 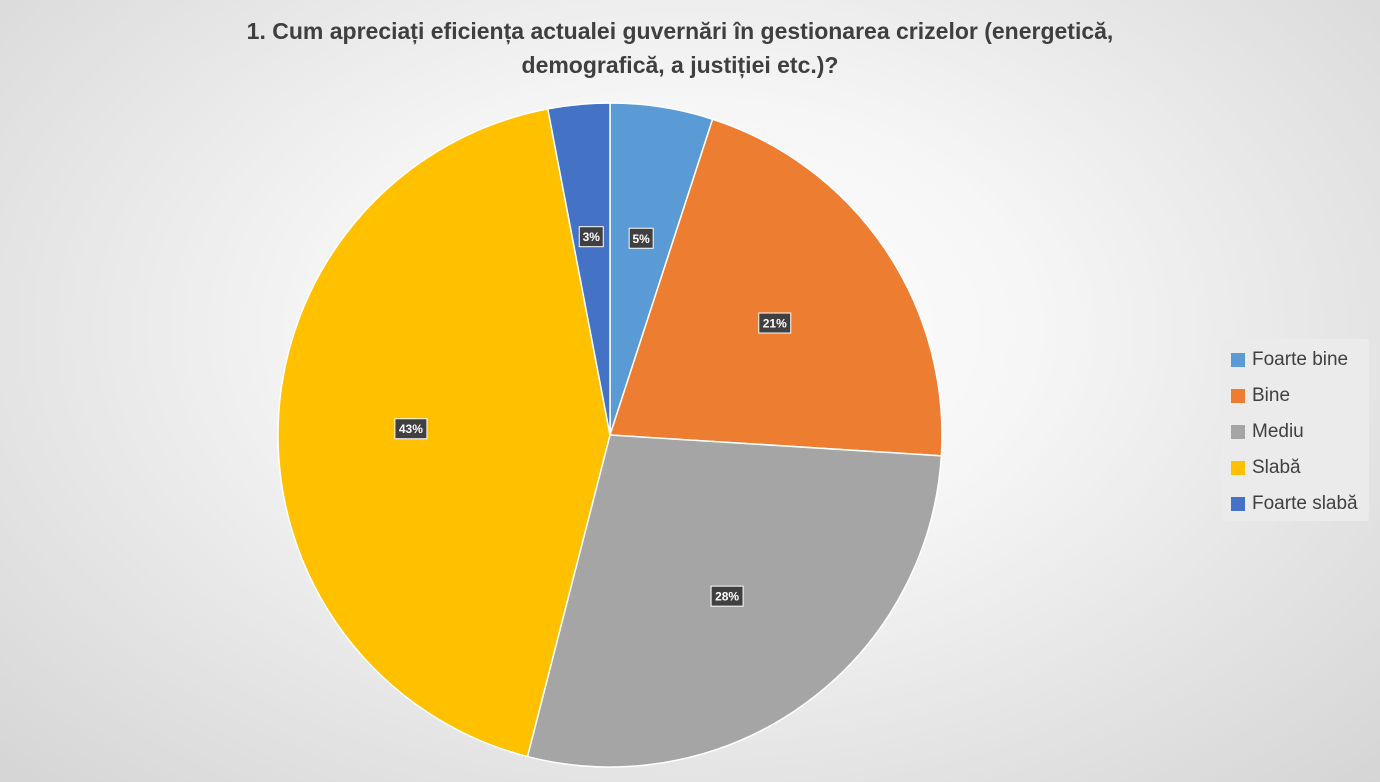 What do you see at coordinates (680, 65) in the screenshot?
I see `chart-title-line-2: demografică, a justiției etc.)?` at bounding box center [680, 65].